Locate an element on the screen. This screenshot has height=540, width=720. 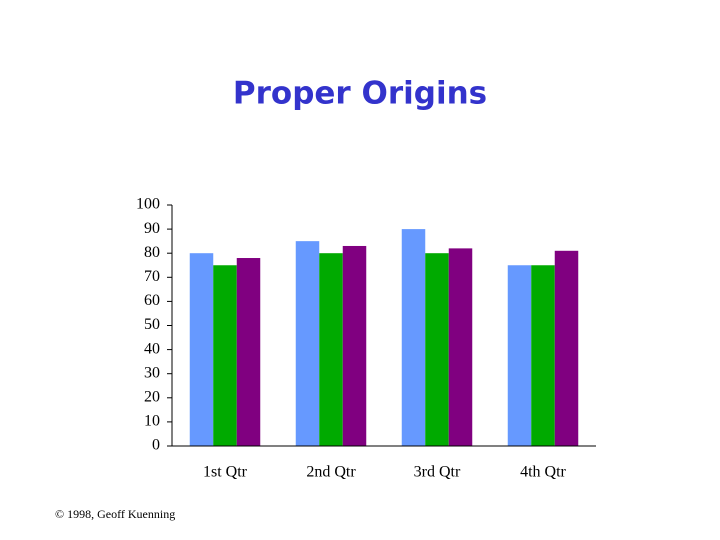
x-tick-label: 4th Qtr is located at coordinates (543, 472).